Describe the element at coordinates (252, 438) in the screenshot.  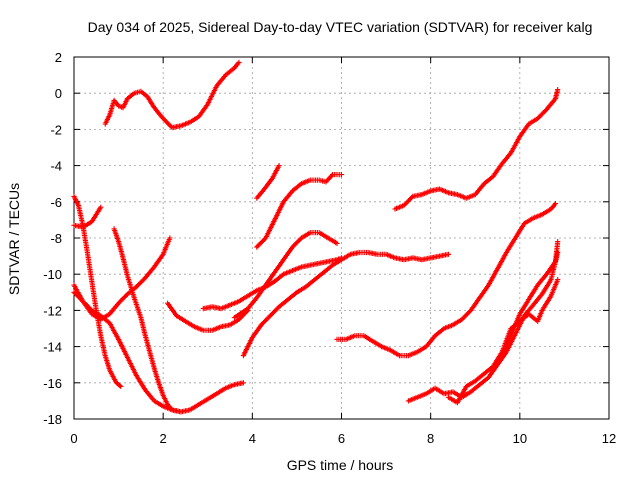
I see `x-tick-label: 4` at that location.